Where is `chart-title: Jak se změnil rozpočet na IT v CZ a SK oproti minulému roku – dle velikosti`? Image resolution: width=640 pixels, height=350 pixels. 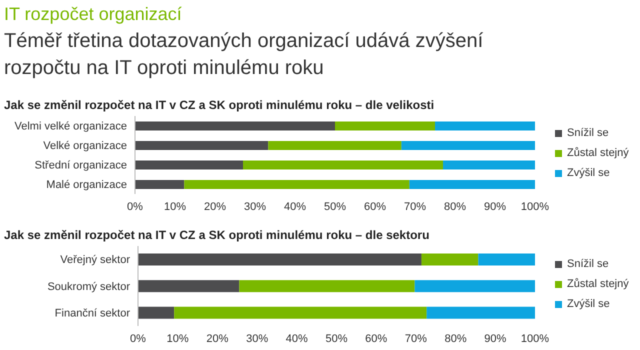 chart-title: Jak se změnil rozpočet na IT v CZ a SK oproti minulému roku – dle velikosti is located at coordinates (219, 105).